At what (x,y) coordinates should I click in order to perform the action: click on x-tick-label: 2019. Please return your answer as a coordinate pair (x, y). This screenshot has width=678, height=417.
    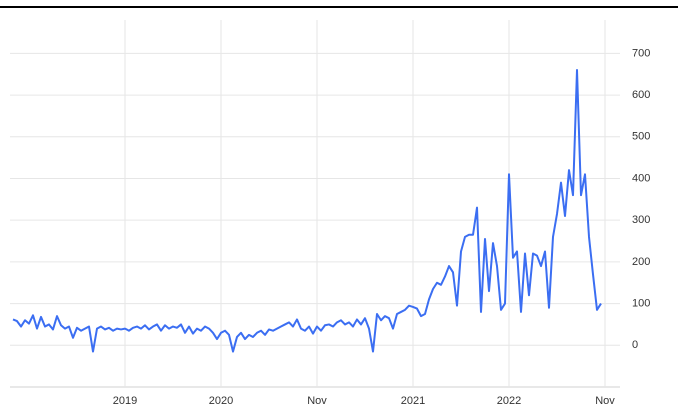
    Looking at the image, I should click on (125, 401).